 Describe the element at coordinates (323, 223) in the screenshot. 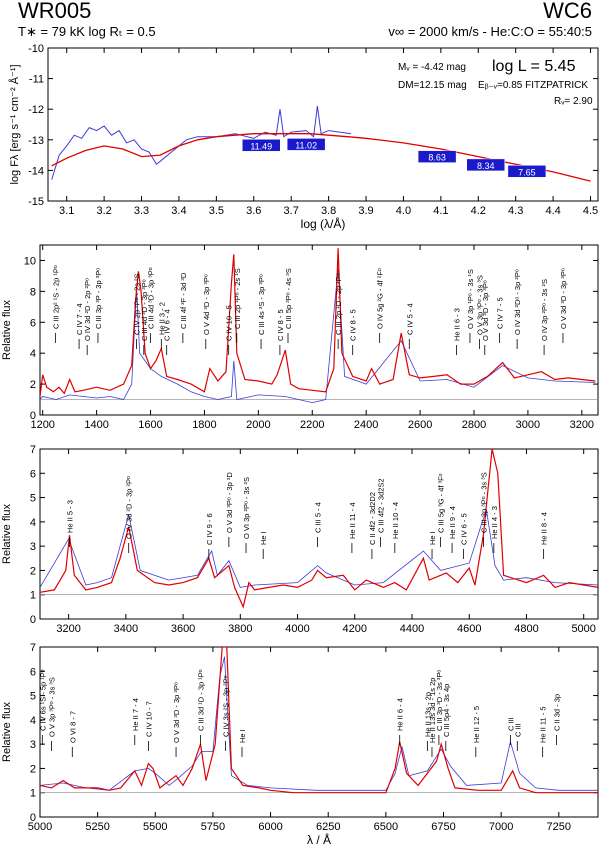

I see `x-axis-label: log (λ/Å)` at that location.